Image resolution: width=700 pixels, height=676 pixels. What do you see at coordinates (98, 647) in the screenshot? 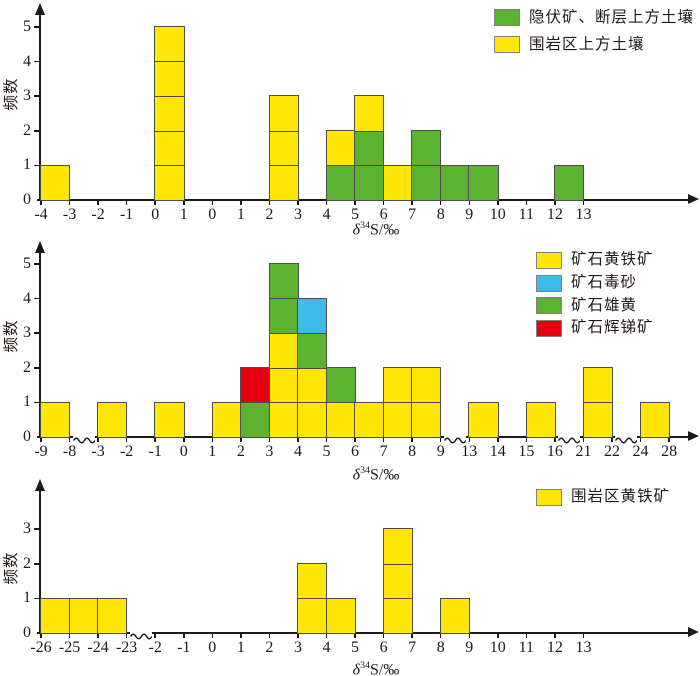
I see `x-tick-label: -24` at bounding box center [98, 647].